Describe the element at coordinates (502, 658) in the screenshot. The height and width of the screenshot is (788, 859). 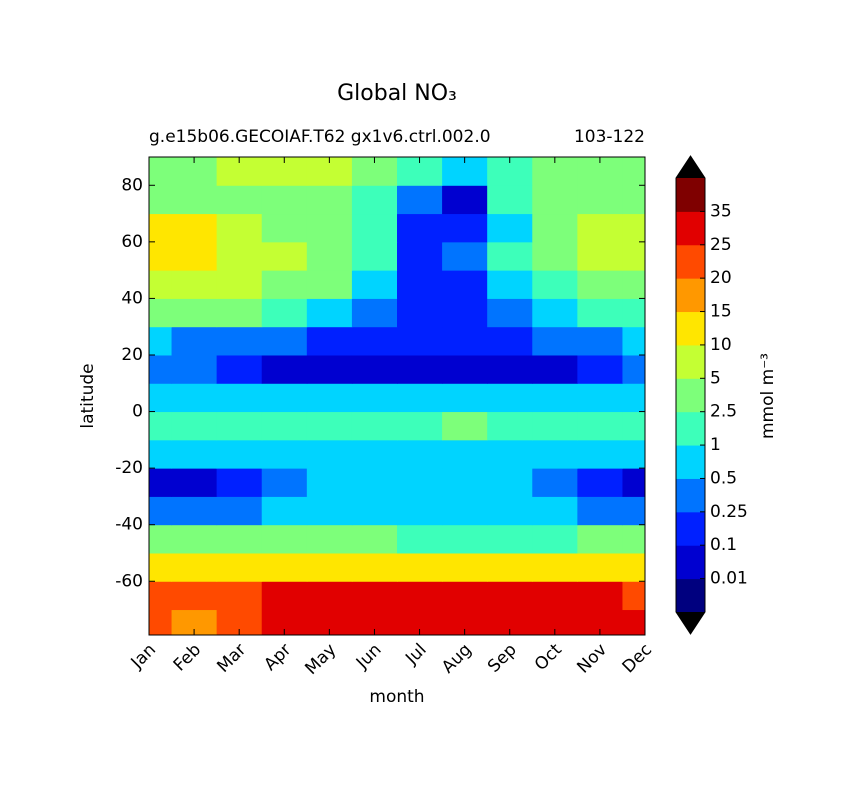
I see `x-tick-label: Sep` at that location.